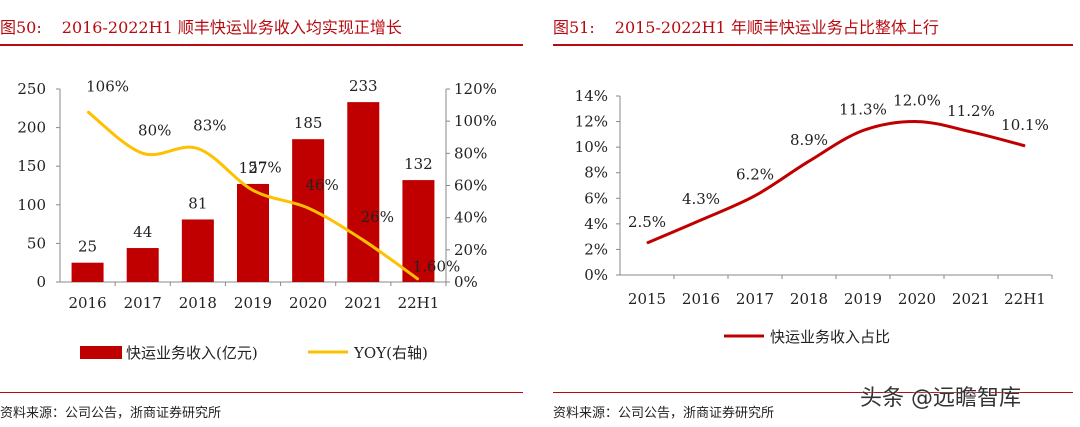 This screenshot has width=1080, height=427. What do you see at coordinates (701, 199) in the screenshot?
I see `share-data-label: 4.3%` at bounding box center [701, 199].